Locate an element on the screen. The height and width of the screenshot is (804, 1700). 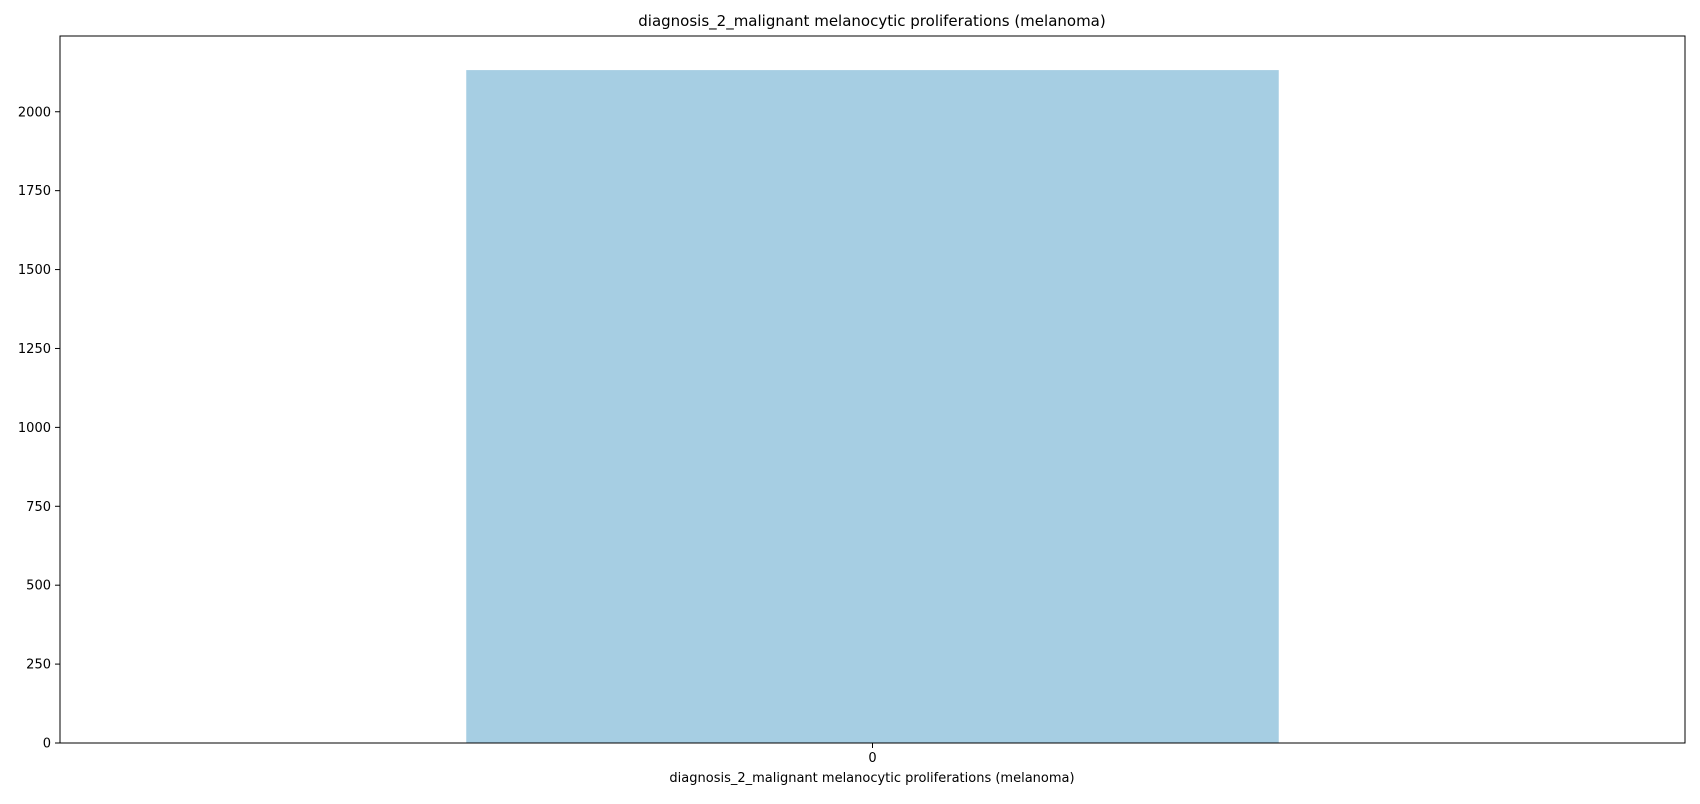
y-axis: 0 250 500 750 1000 1250 1500 1750 2000 is located at coordinates (39, 428).